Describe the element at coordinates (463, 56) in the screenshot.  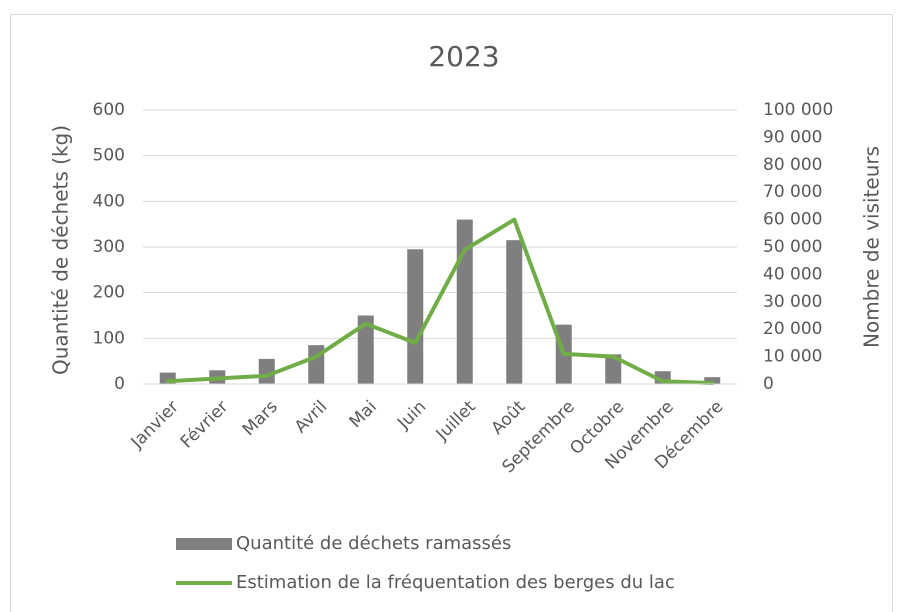
I see `chart-title: 2023` at that location.